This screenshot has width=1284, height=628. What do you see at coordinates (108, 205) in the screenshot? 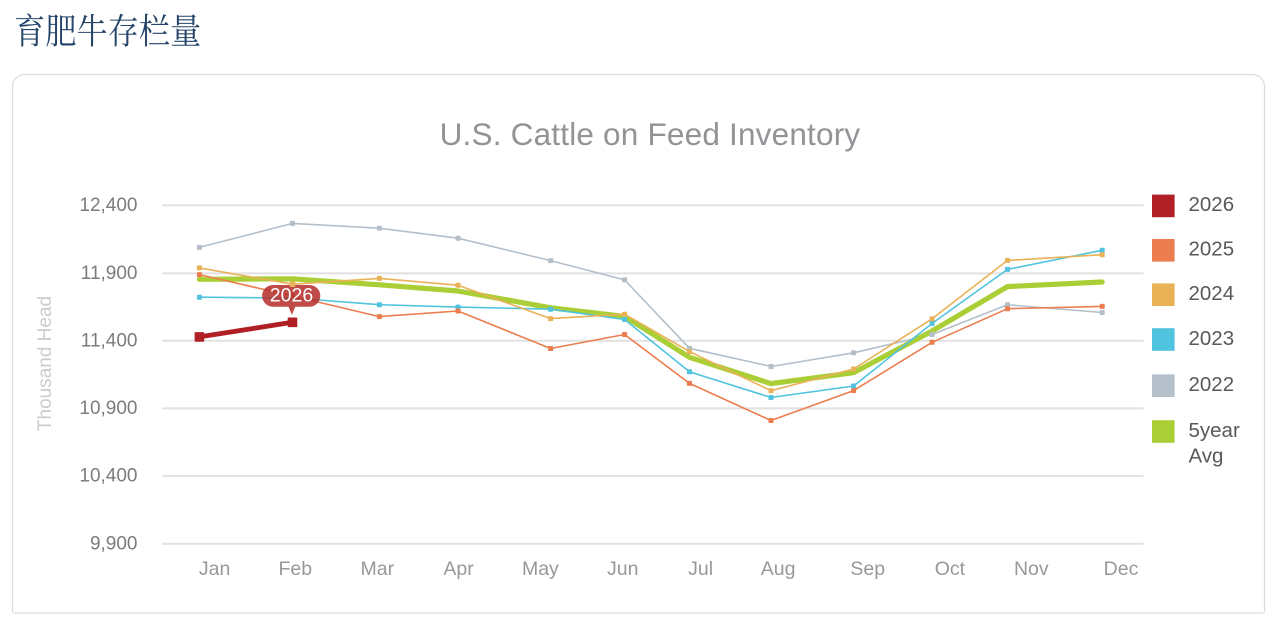
I see `svg-text: 12,400` at bounding box center [108, 205].